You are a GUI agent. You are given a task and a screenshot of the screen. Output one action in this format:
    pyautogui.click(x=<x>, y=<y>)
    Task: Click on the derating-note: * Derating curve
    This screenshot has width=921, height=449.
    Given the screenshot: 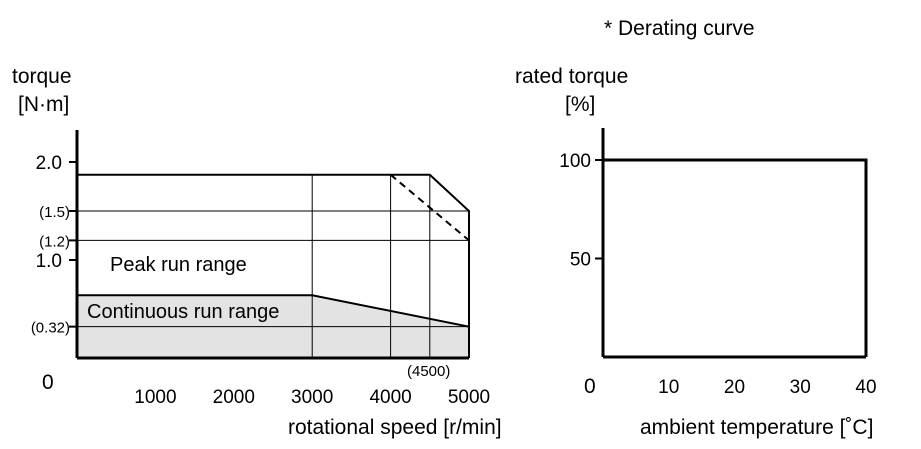 What is the action you would take?
    pyautogui.click(x=679, y=28)
    